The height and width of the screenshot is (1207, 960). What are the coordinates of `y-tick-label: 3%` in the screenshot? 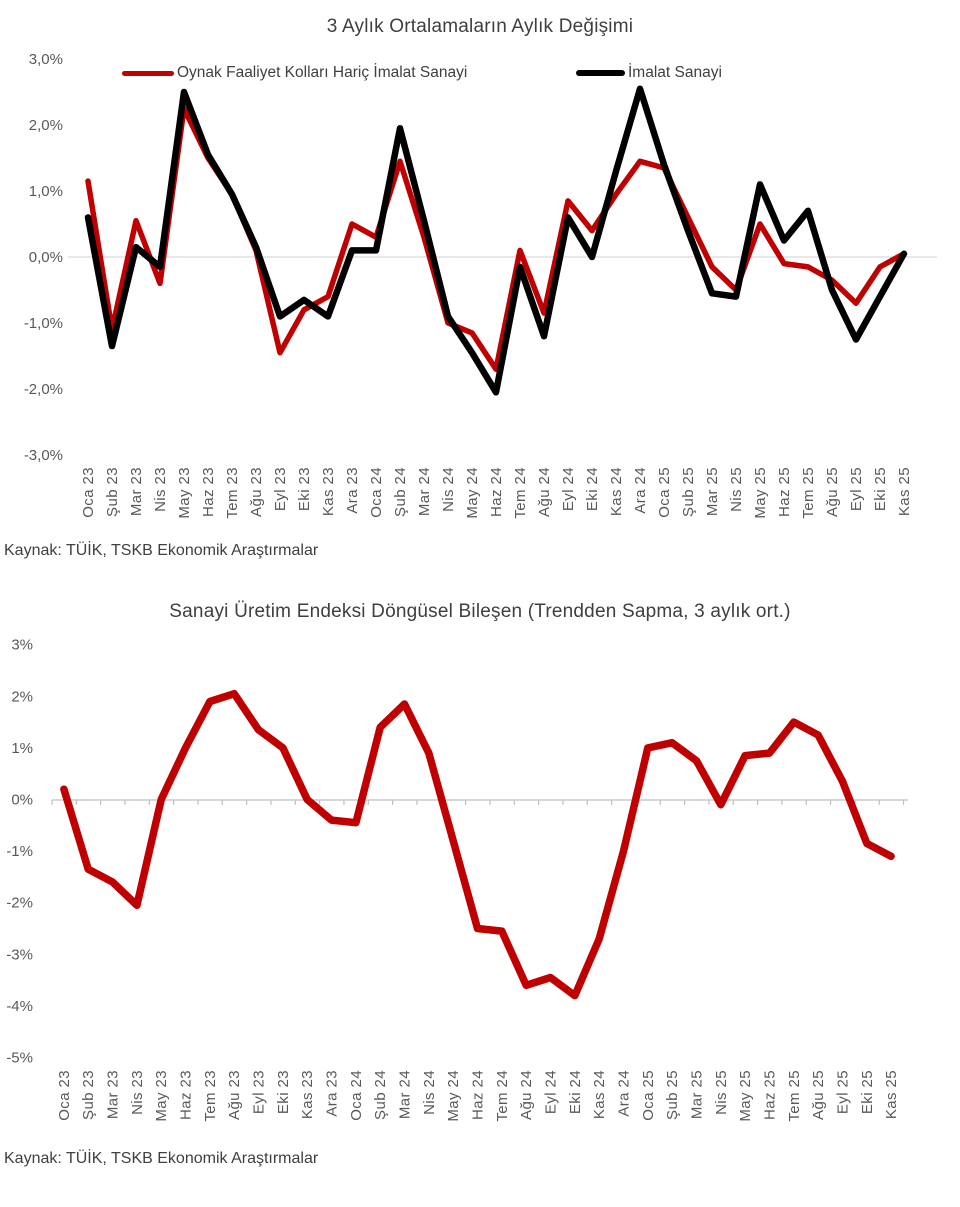 It's located at (22, 645).